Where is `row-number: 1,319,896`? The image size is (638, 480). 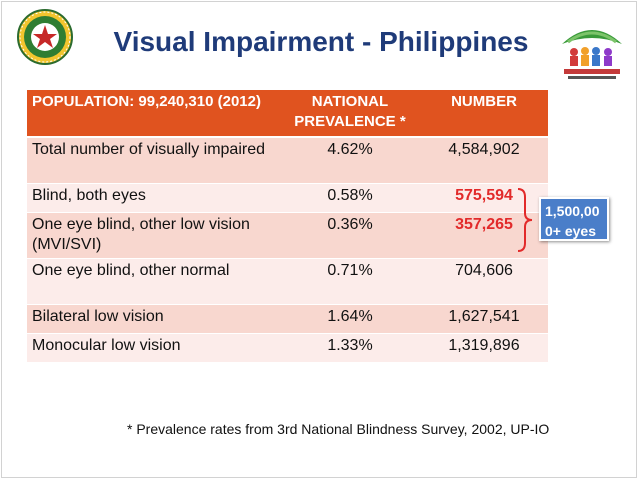 row-number: 1,319,896 is located at coordinates (484, 348).